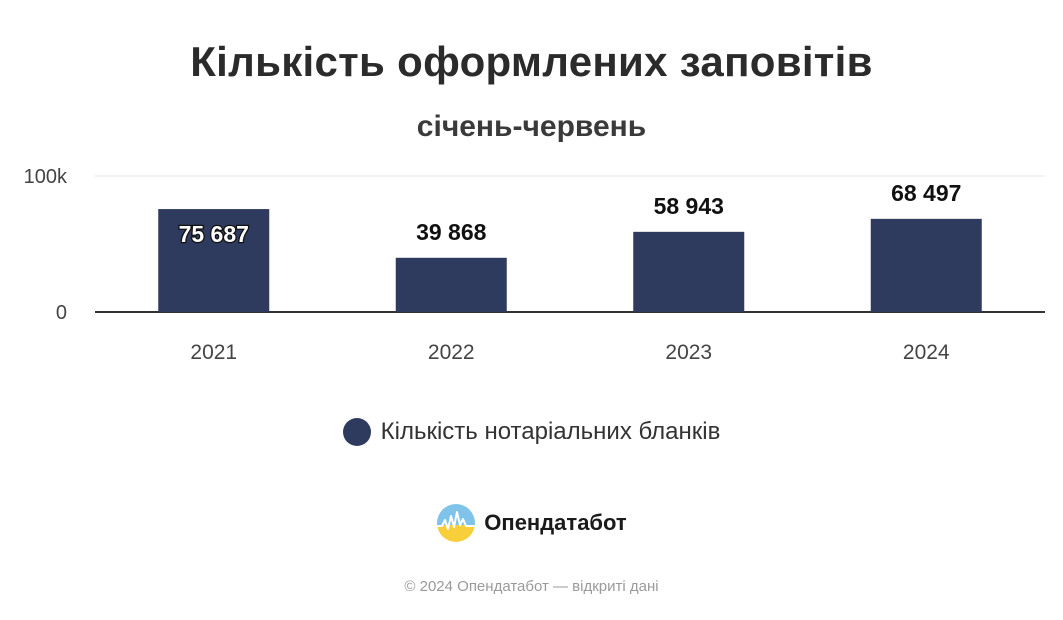 This screenshot has width=1063, height=620. Describe the element at coordinates (356, 432) in the screenshot. I see `legend-swatch` at that location.